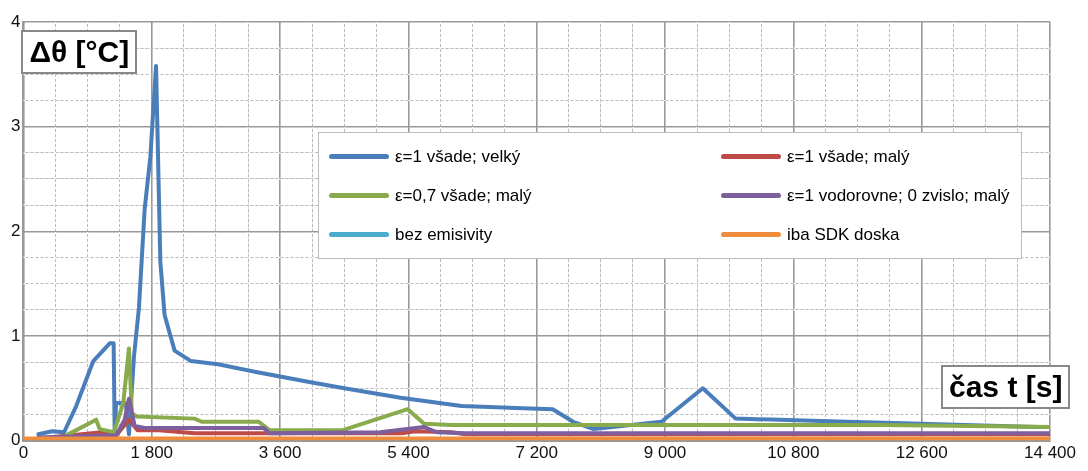  I want to click on y-tick-label: 2, so click(15, 230).